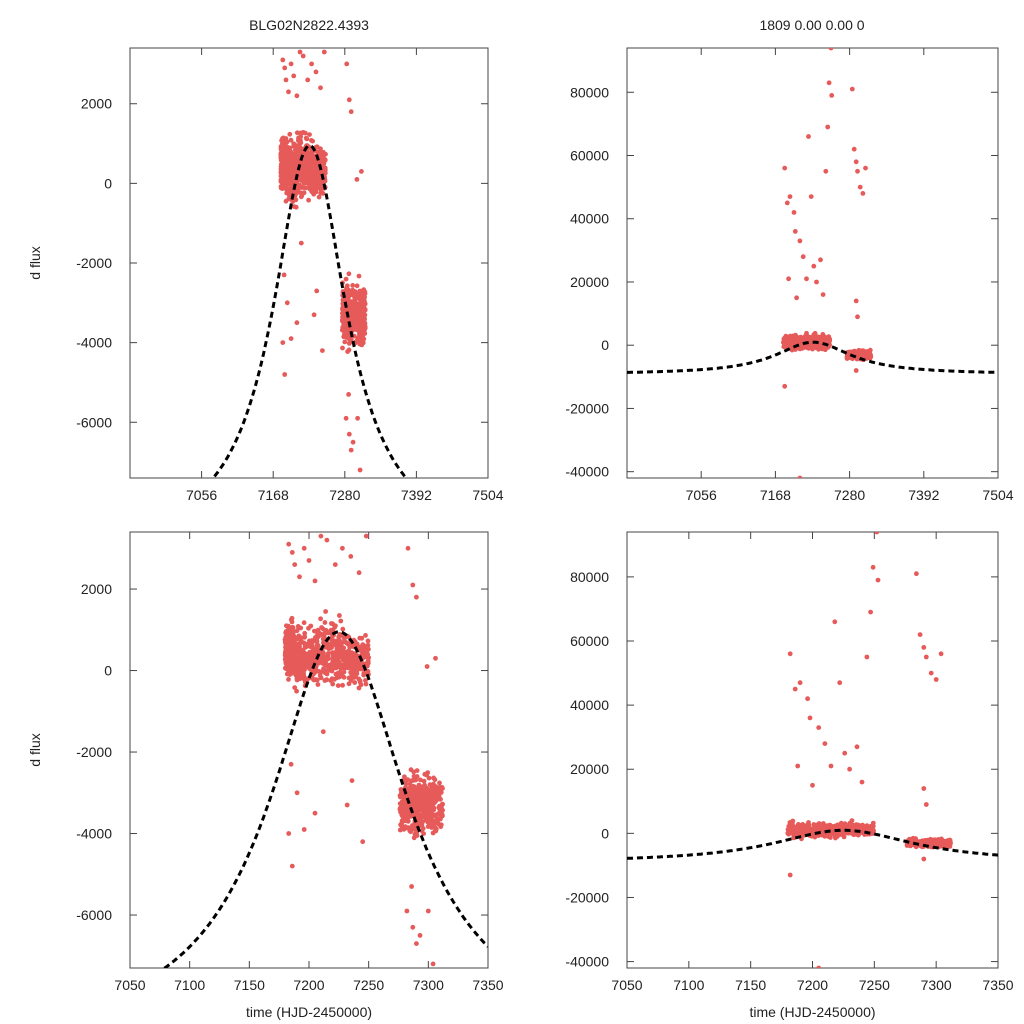 The image size is (1024, 1024). What do you see at coordinates (811, 25) in the screenshot?
I see `figure-title-right: 1809 0.00 0.00 0` at bounding box center [811, 25].